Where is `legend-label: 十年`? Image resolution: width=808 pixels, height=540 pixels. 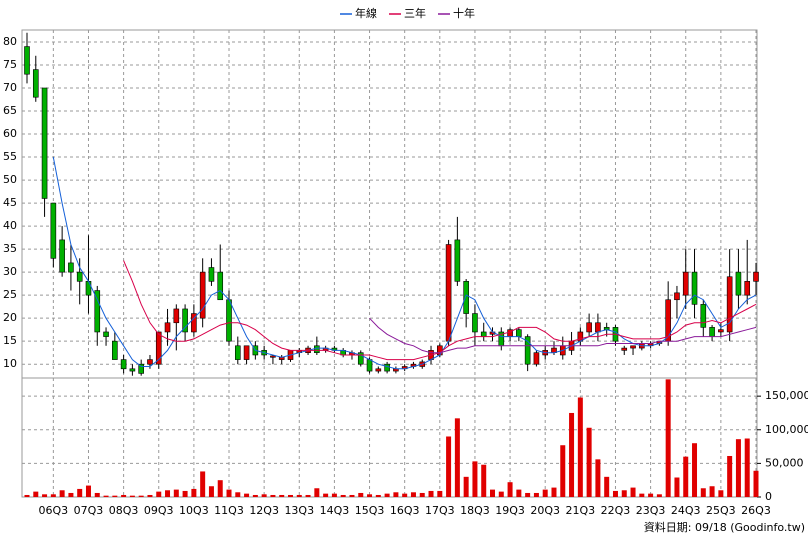 legend-label: 十年 is located at coordinates (464, 13).